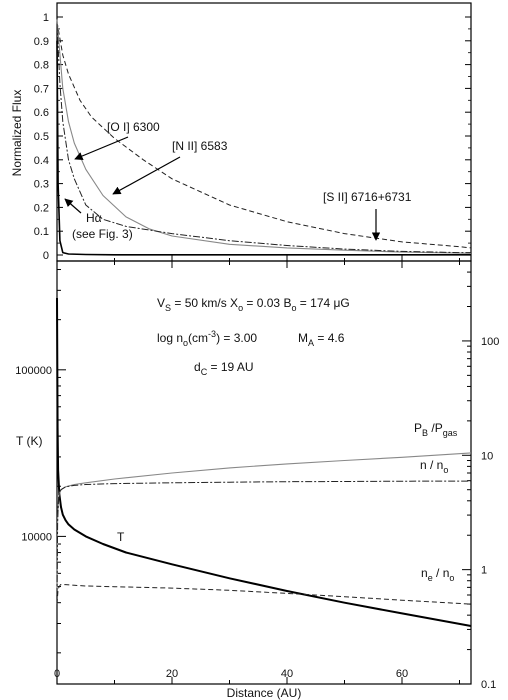 The image size is (508, 700). I want to click on annotation-nii: [N II] 6583, so click(200, 146).